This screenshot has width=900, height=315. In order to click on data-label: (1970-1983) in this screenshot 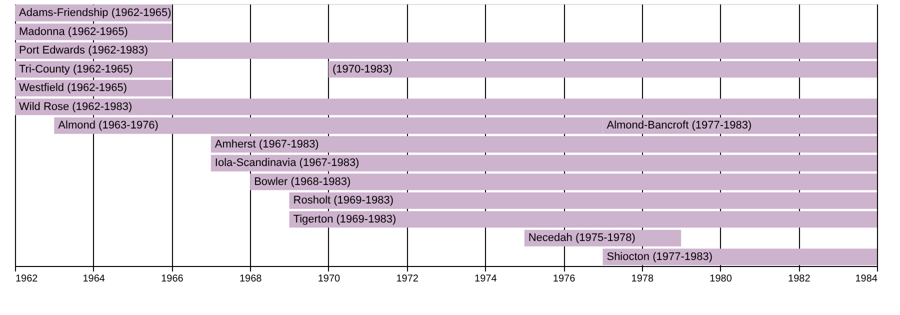, I will do `click(362, 69)`.